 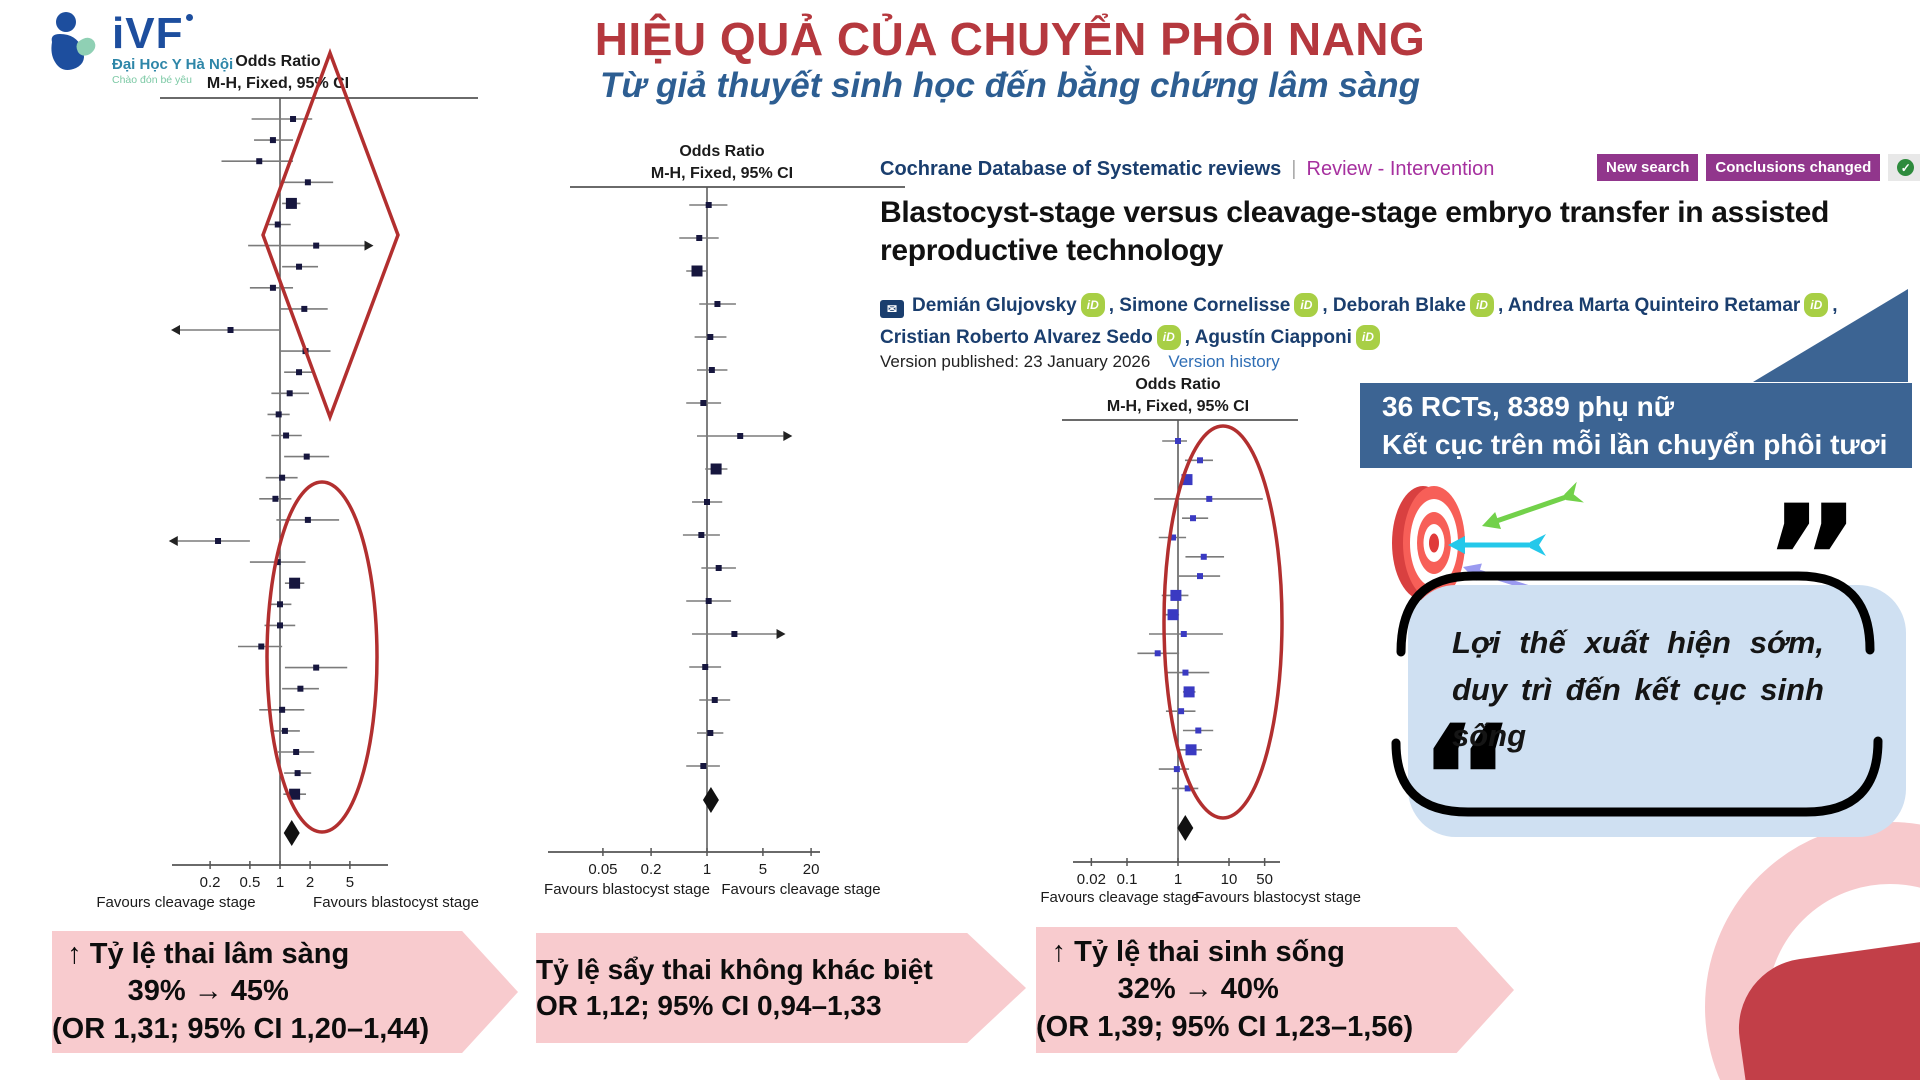 What do you see at coordinates (1224, 361) in the screenshot?
I see `version-history-link: Version history` at bounding box center [1224, 361].